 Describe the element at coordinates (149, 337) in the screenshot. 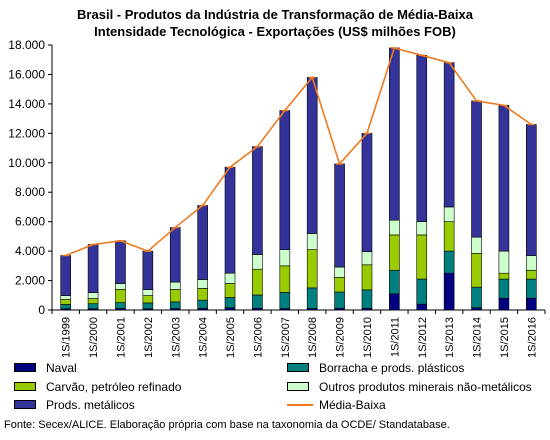

I see `x-tick-label: 1S/2002` at that location.